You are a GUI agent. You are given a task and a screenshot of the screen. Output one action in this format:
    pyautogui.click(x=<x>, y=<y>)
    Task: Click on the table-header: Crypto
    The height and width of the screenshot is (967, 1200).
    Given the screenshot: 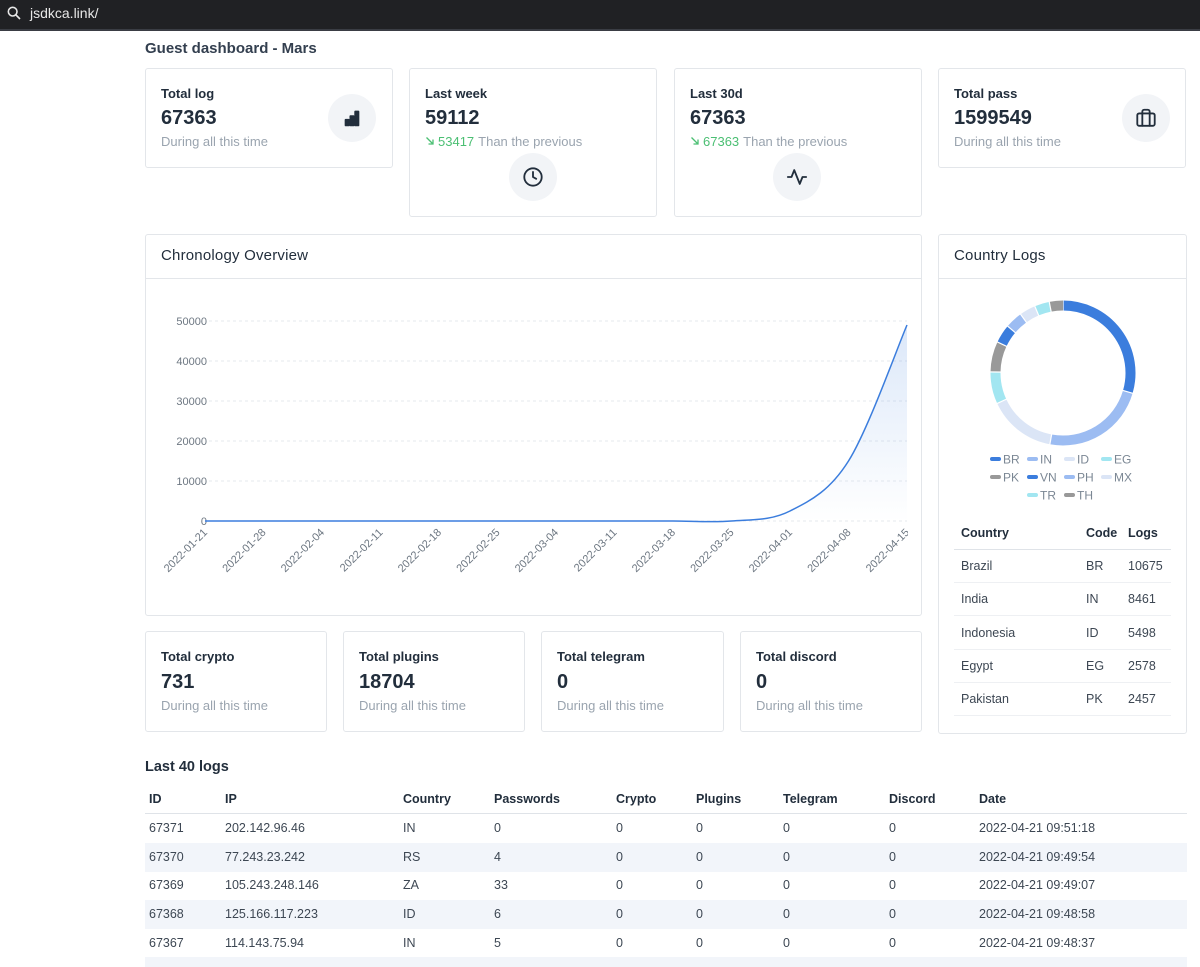 What is the action you would take?
    pyautogui.click(x=636, y=799)
    